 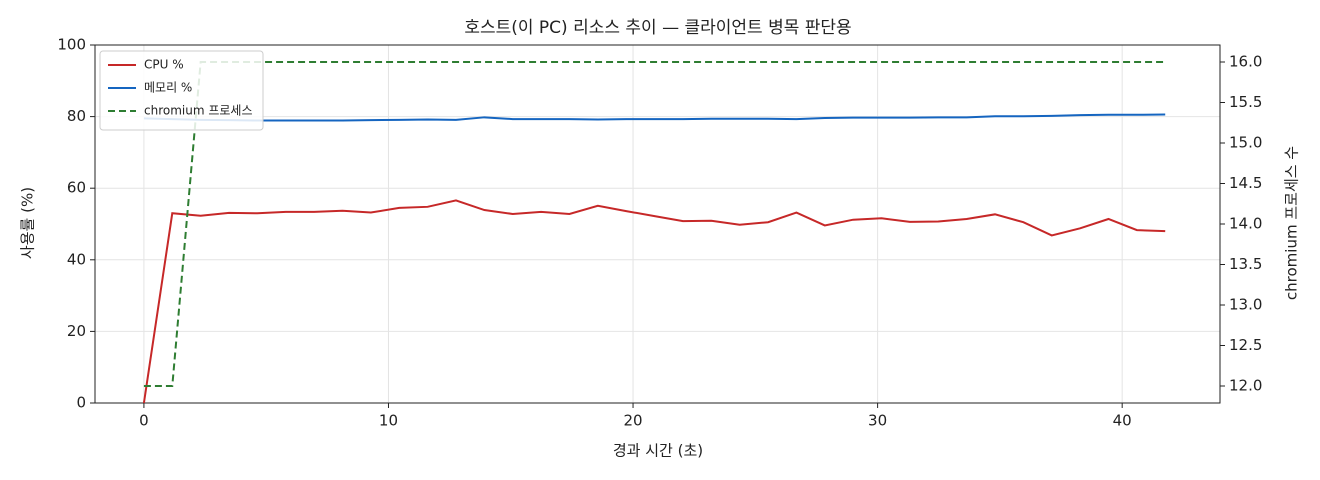 I want to click on x-tick-label: 0, so click(x=144, y=421).